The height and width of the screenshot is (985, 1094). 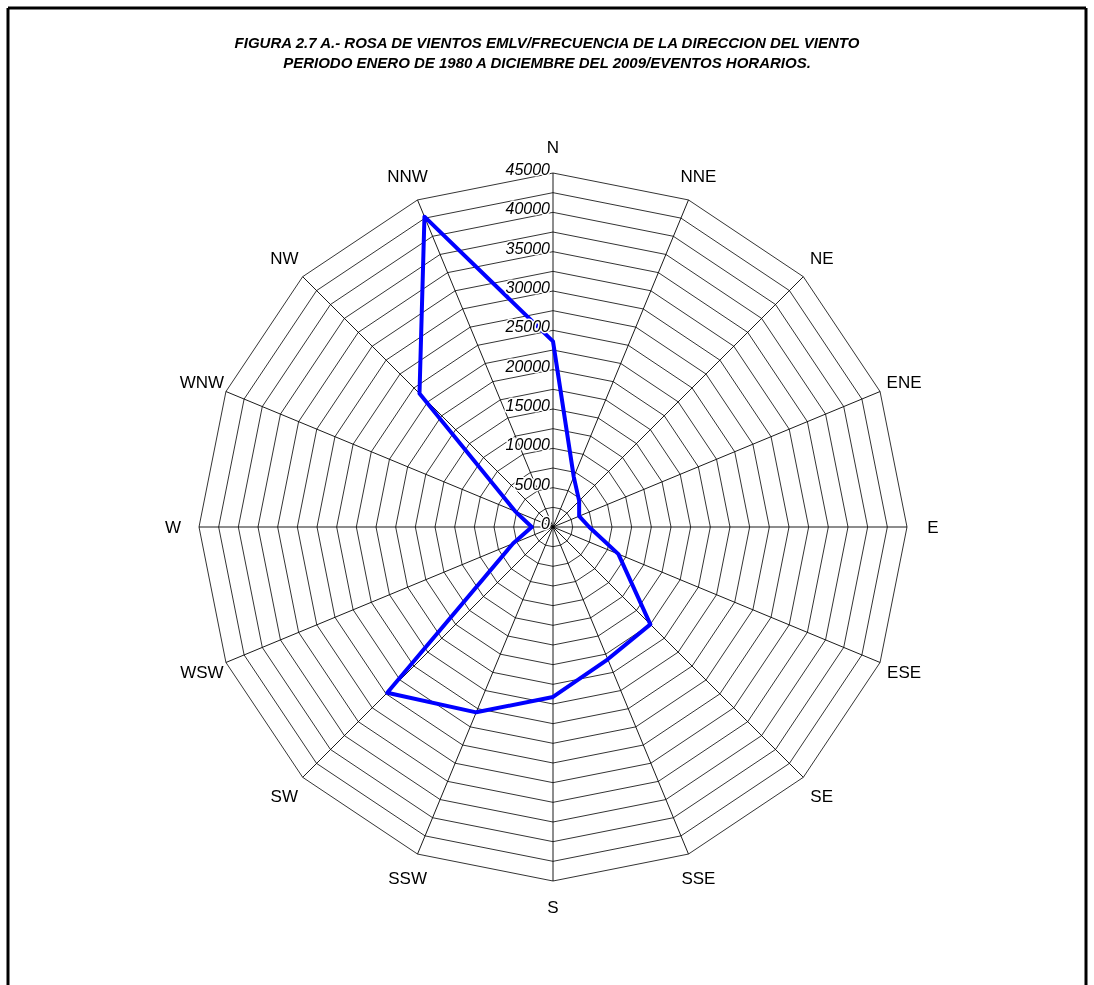 I want to click on spoke-label: ENE, so click(x=904, y=382).